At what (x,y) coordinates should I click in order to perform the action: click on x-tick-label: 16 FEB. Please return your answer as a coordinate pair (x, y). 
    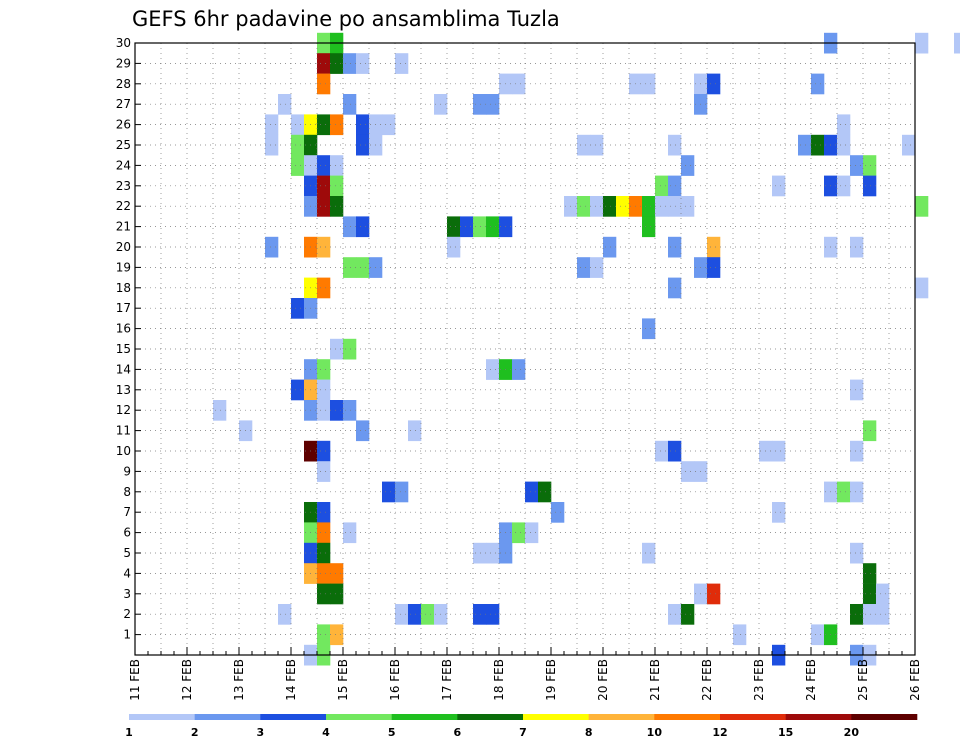
    Looking at the image, I should click on (395, 680).